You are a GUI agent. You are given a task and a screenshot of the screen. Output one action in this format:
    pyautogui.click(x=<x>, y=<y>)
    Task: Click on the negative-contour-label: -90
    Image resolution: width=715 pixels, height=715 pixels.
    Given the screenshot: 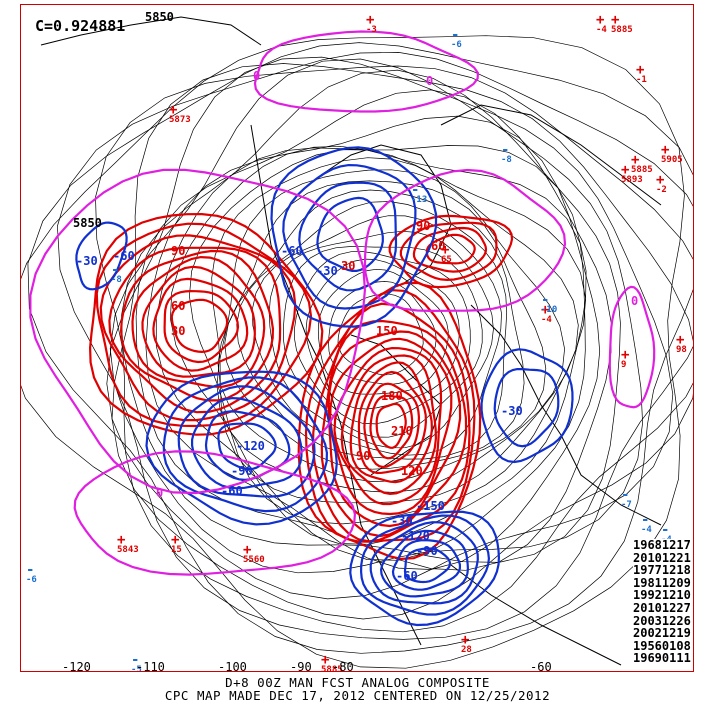 What is the action you would take?
    pyautogui.click(x=427, y=551)
    